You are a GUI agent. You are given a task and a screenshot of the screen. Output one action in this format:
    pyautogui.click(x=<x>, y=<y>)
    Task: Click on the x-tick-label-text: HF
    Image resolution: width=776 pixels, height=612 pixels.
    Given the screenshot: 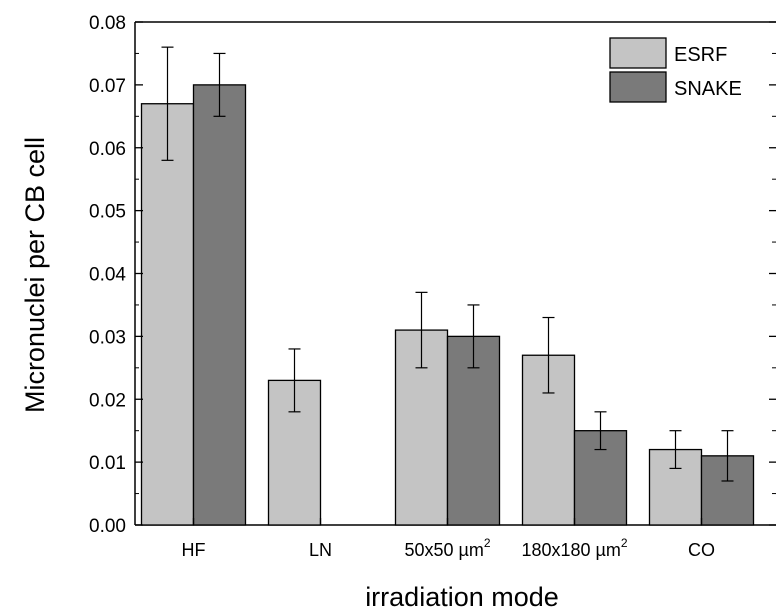 What is the action you would take?
    pyautogui.click(x=194, y=550)
    